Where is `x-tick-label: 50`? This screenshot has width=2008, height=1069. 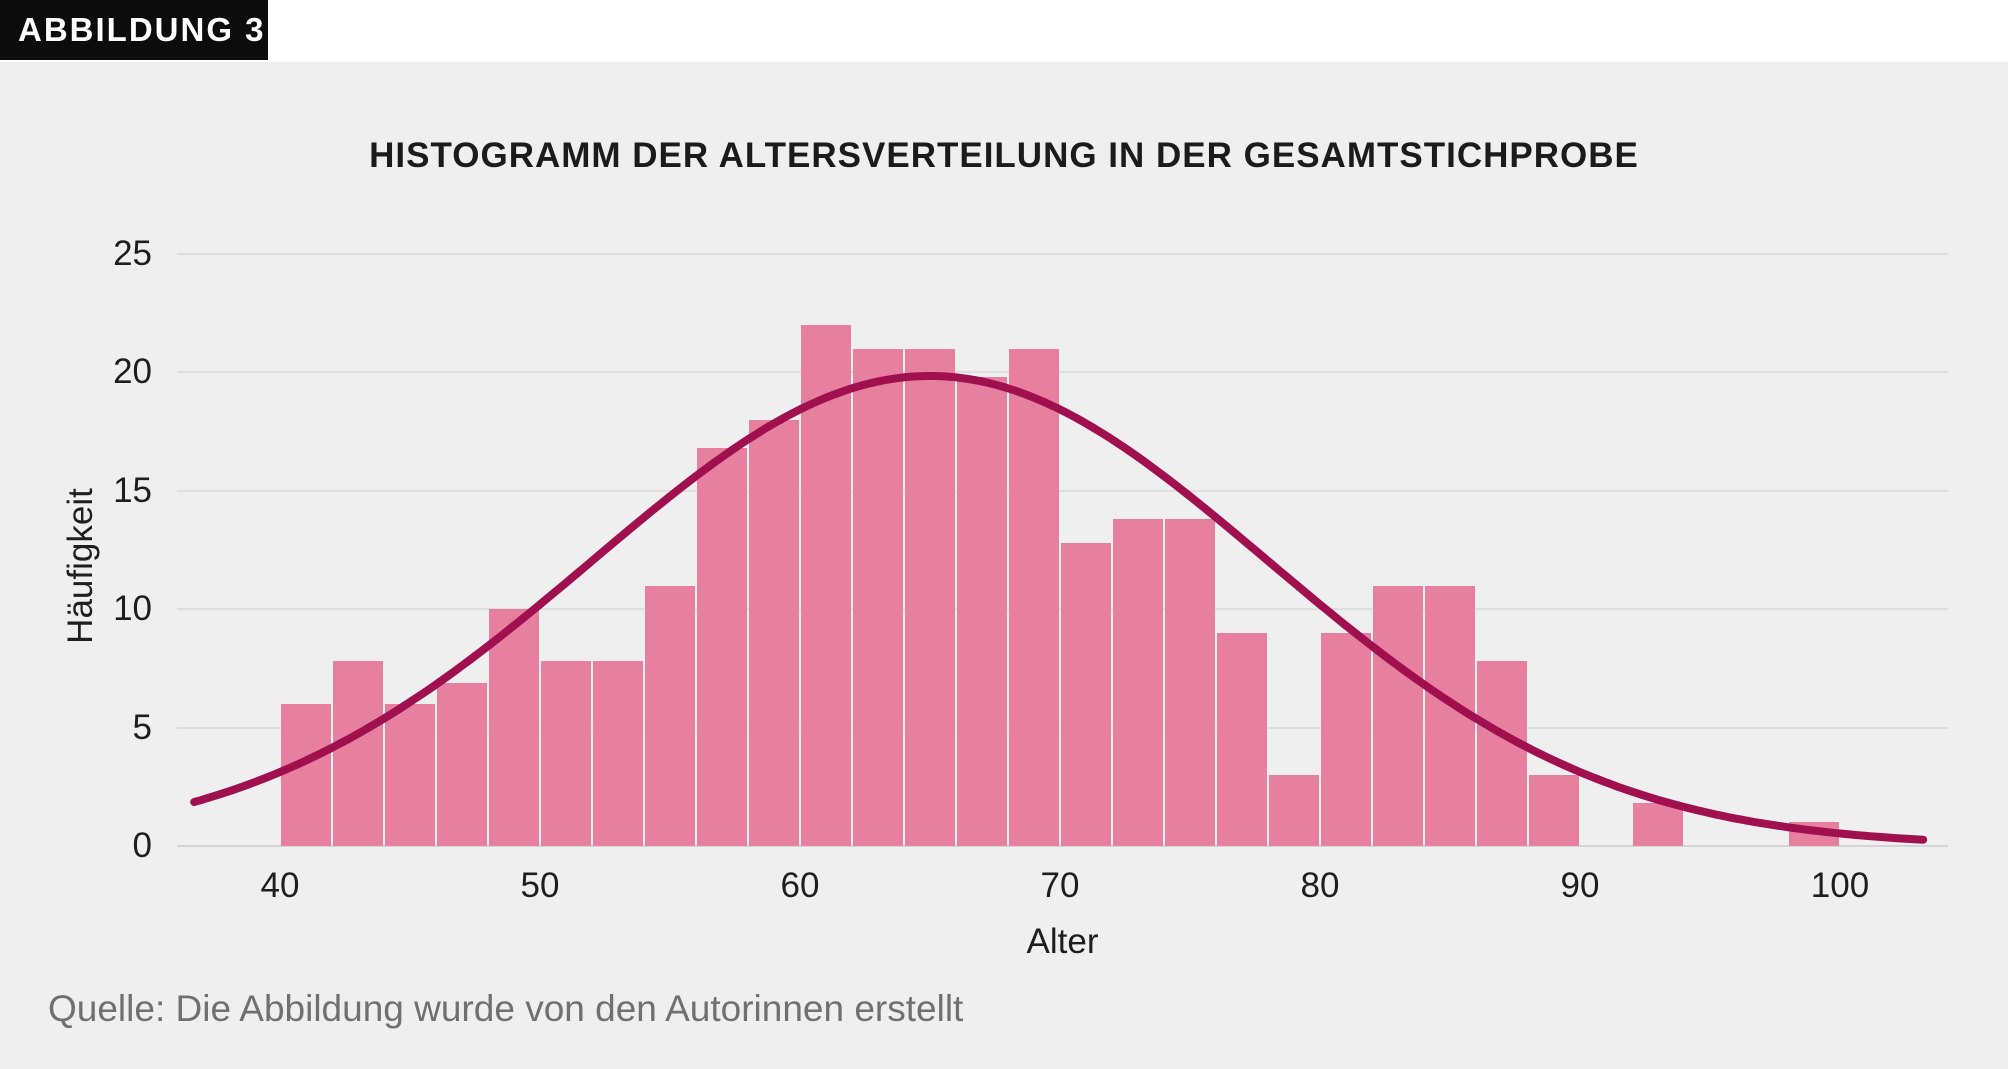 x-tick-label: 50 is located at coordinates (540, 885).